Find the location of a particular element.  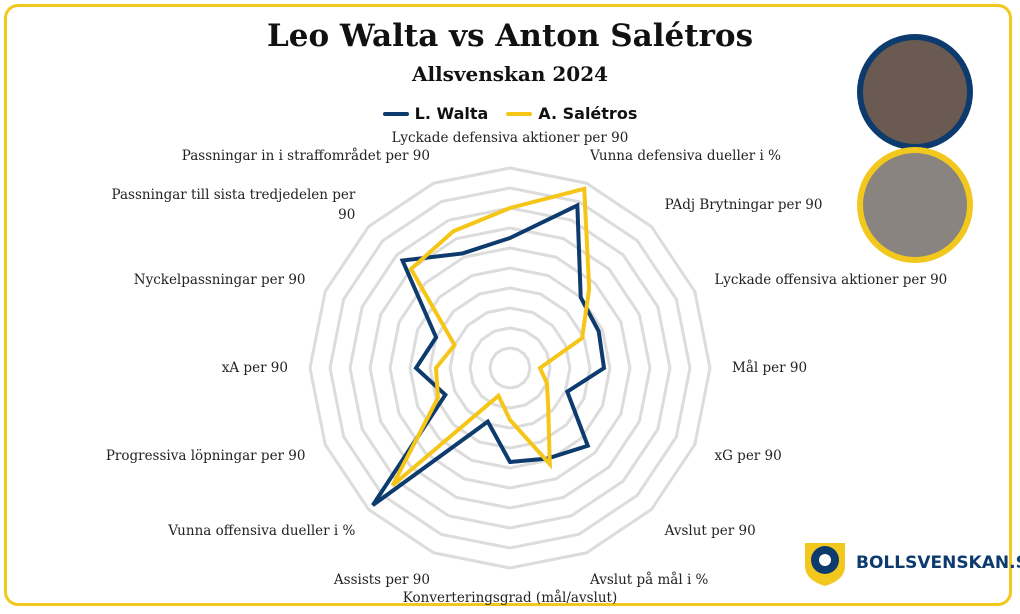

legend-item: L. Walta is located at coordinates (435, 113).